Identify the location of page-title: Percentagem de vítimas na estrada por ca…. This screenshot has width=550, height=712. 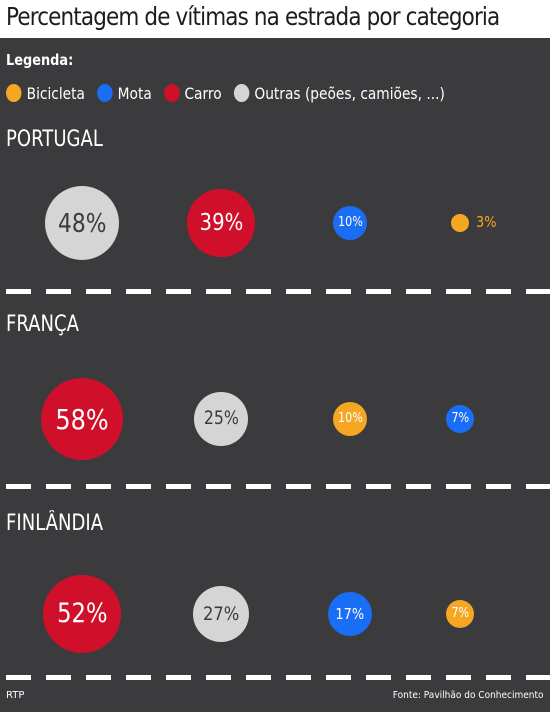
(253, 16).